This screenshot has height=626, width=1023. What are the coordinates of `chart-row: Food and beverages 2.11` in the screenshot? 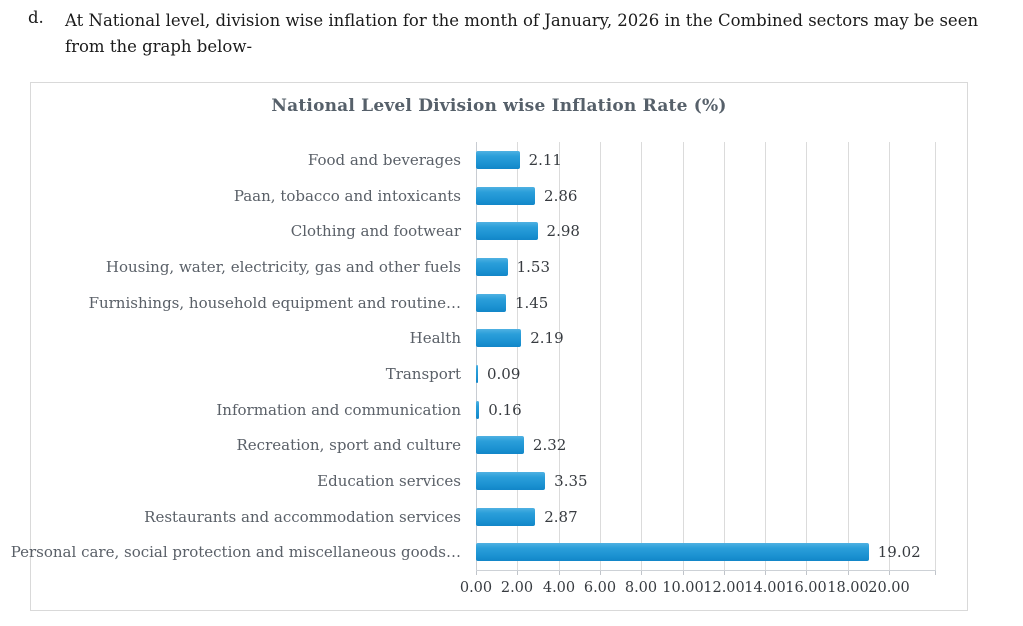 It's located at (483, 160).